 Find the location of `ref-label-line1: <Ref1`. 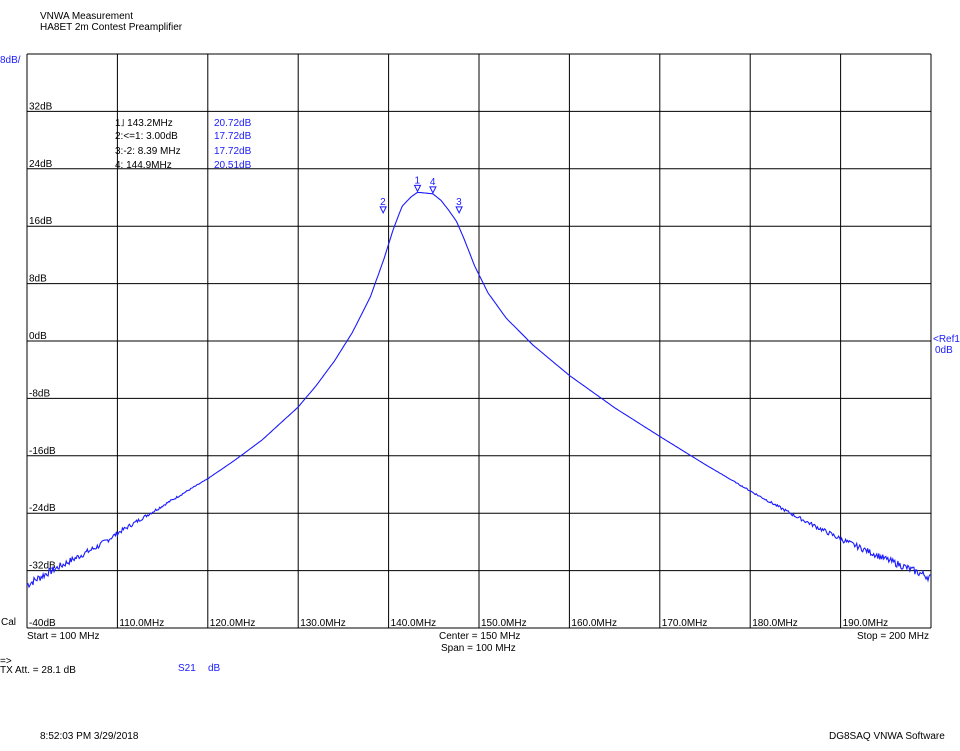

ref-label-line1: <Ref1 is located at coordinates (946, 339).